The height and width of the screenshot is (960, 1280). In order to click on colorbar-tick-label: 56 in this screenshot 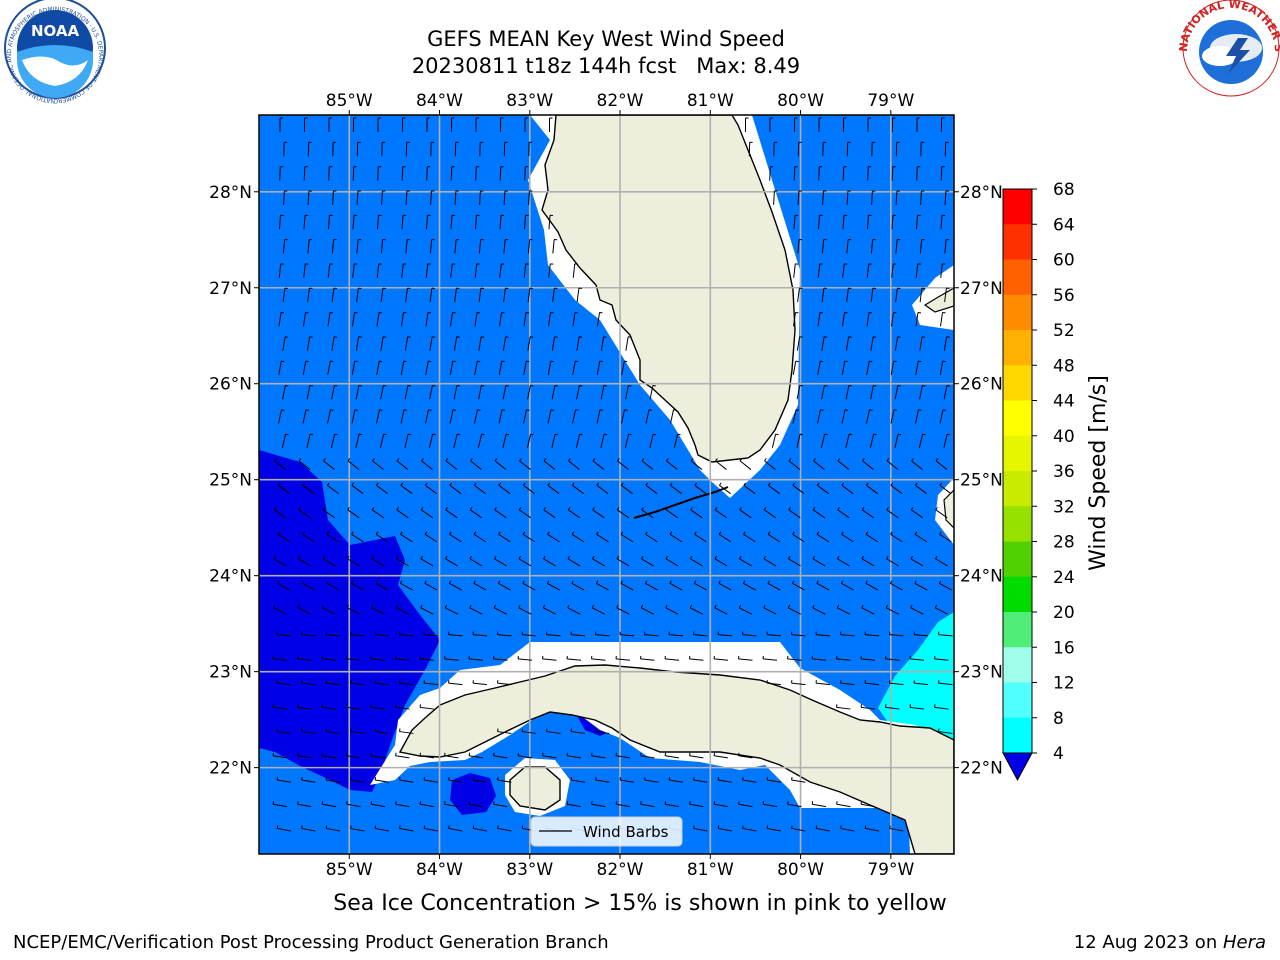, I will do `click(1064, 296)`.